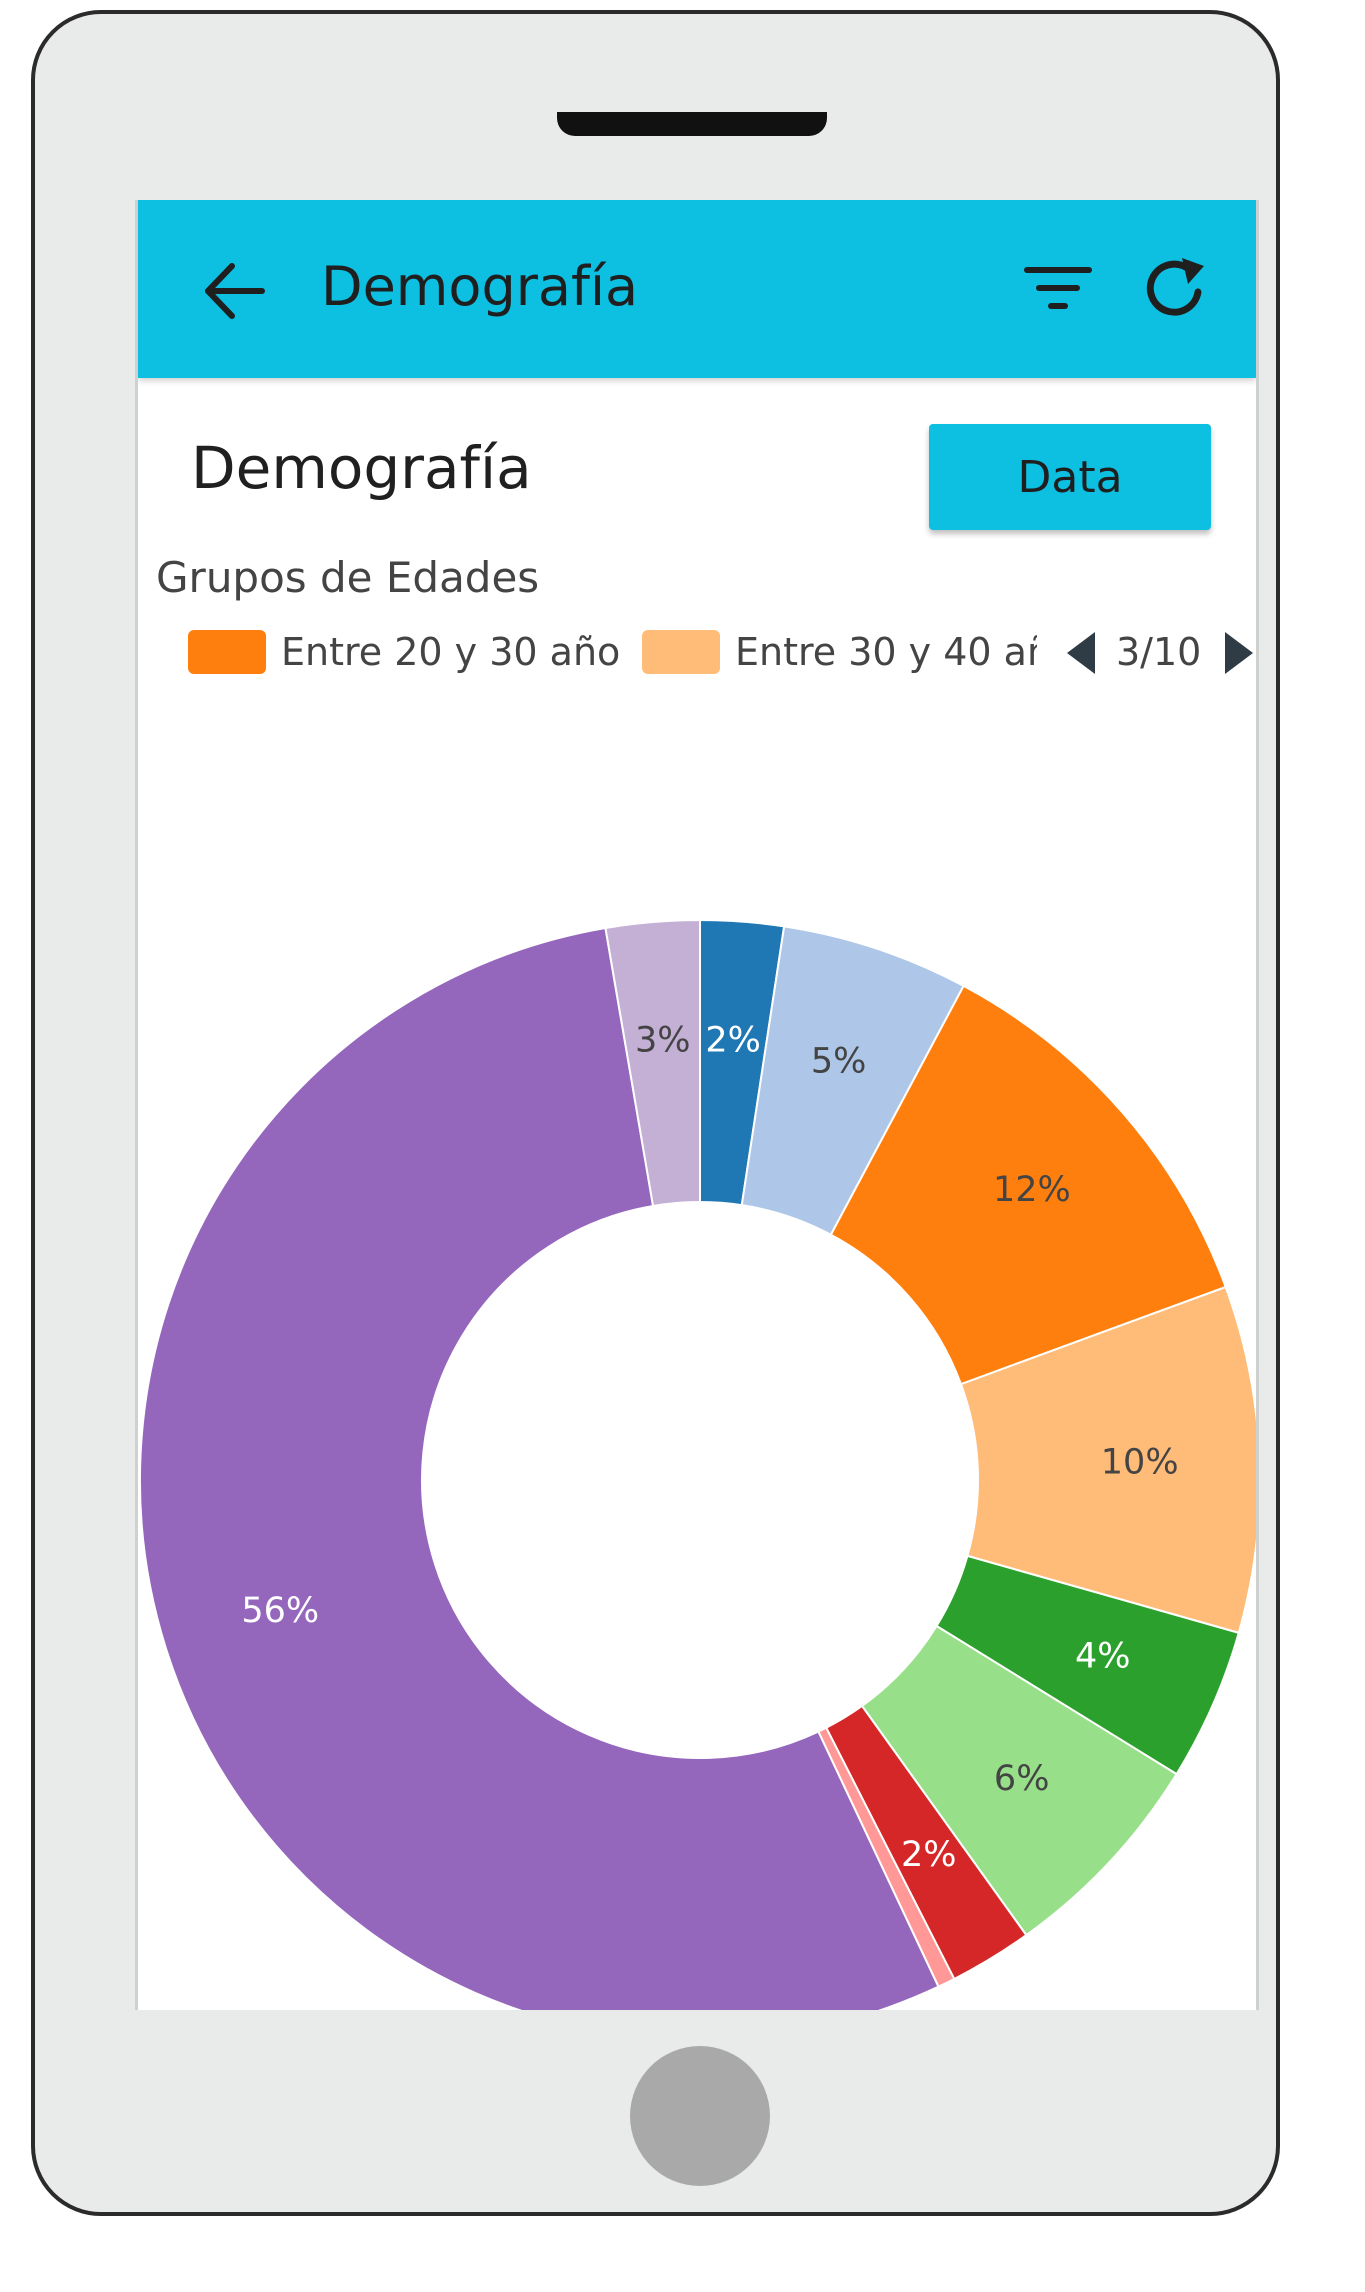 This screenshot has height=2292, width=1365. What do you see at coordinates (1058, 288) in the screenshot?
I see `filter-icon` at bounding box center [1058, 288].